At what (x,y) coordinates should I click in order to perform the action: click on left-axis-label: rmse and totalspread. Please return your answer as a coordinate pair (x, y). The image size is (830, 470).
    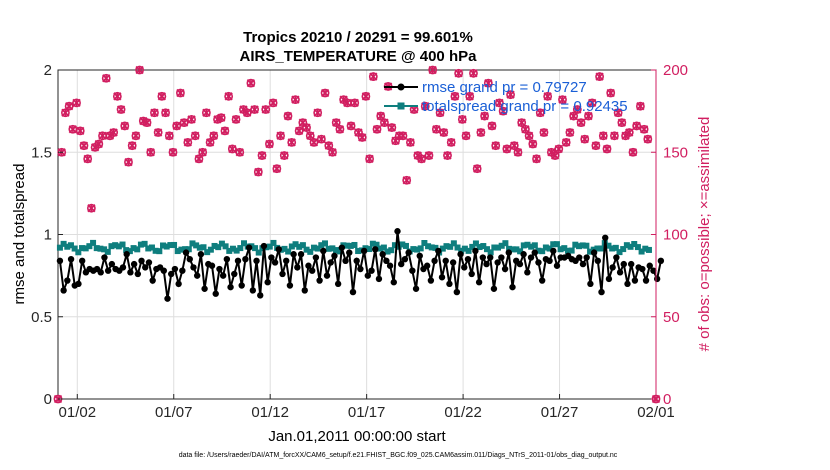
    Looking at the image, I should click on (19, 234).